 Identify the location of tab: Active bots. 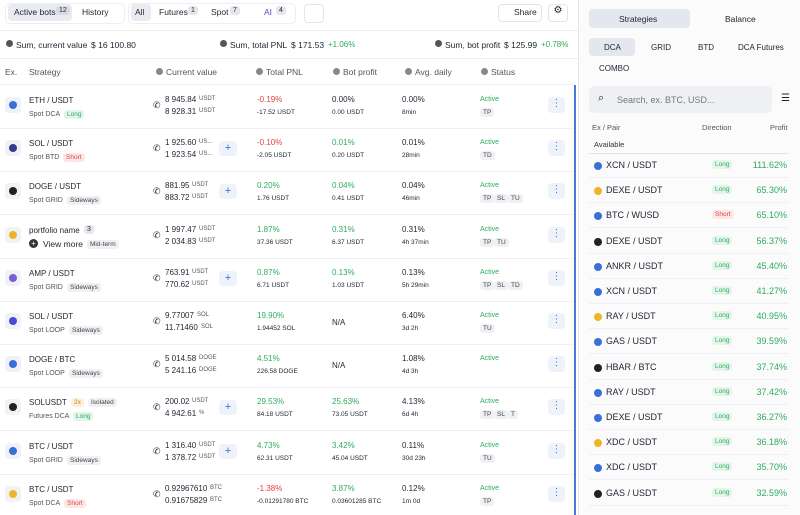
(35, 12).